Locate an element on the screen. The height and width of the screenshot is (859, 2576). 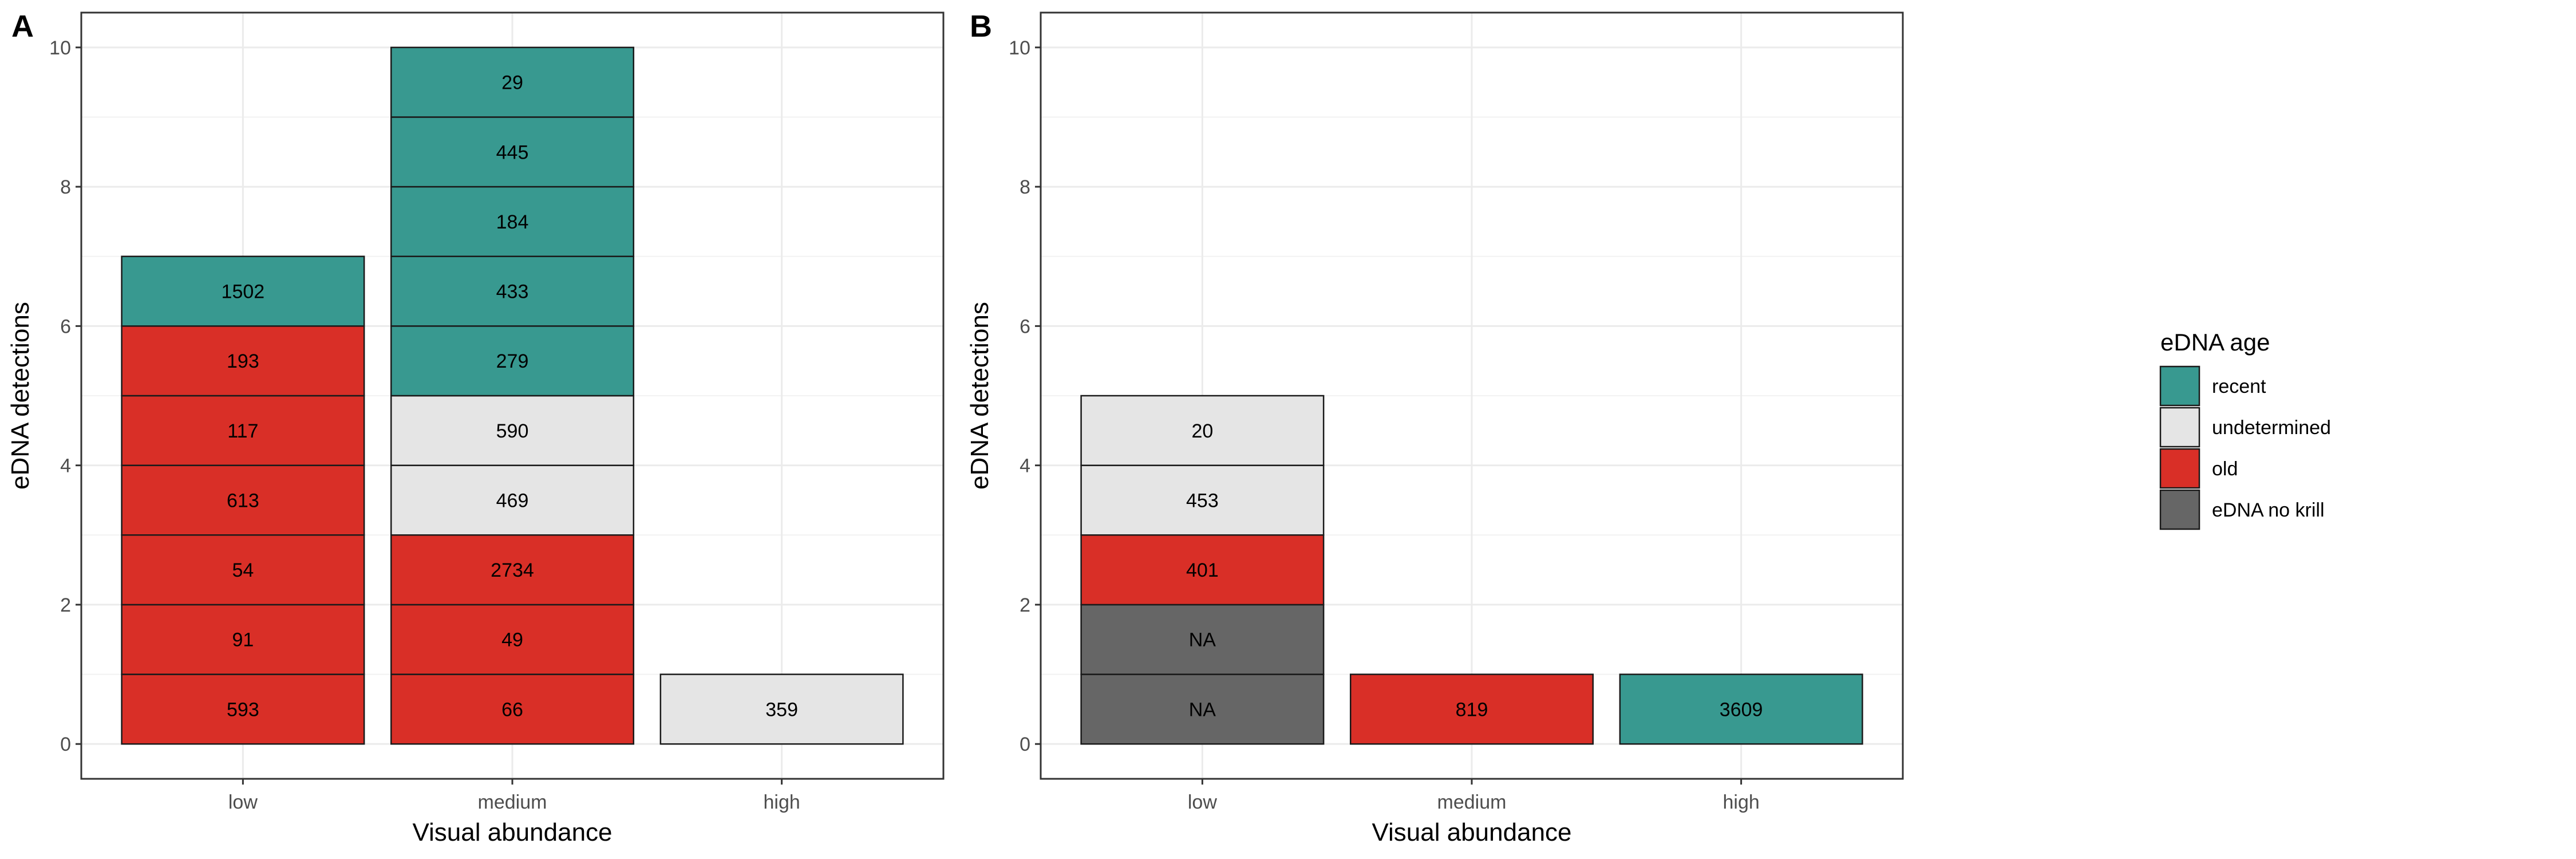
bar-segment-label: 29 is located at coordinates (512, 83).